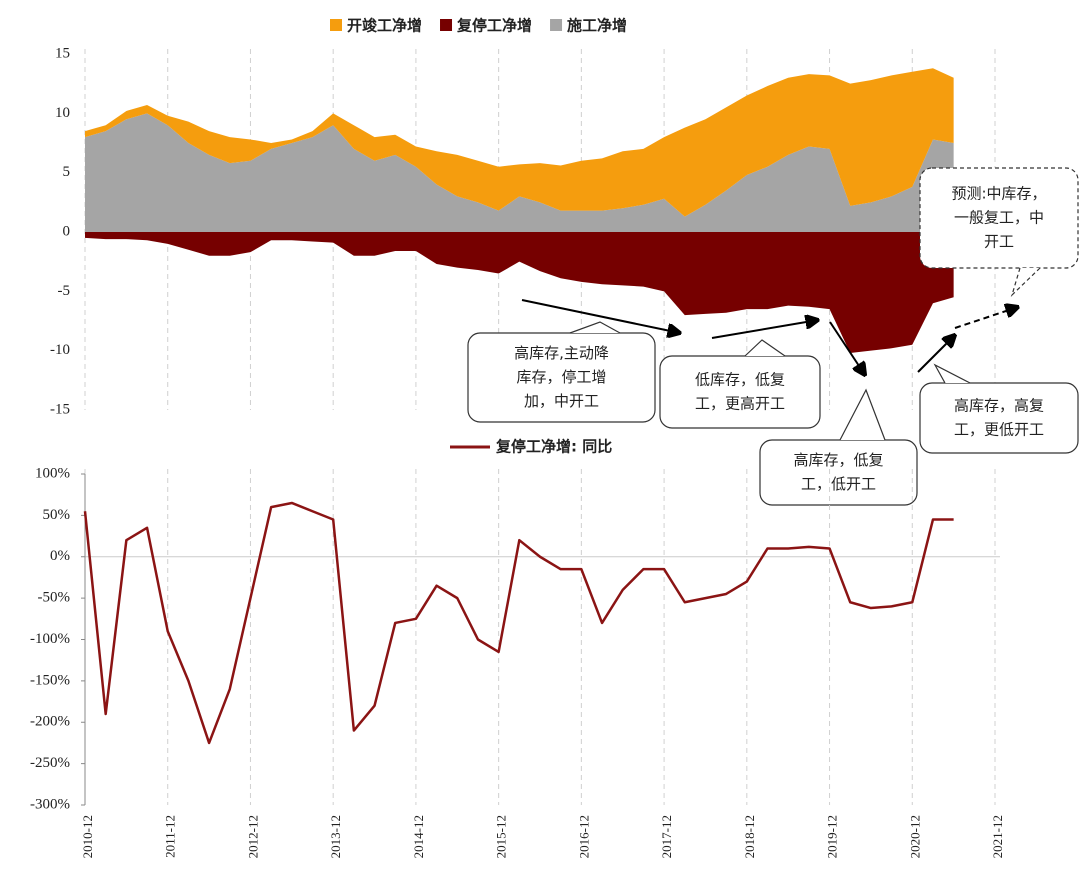 This screenshot has height=882, width=1080. Describe the element at coordinates (997, 836) in the screenshot. I see `x-tick-label: 2021-12` at that location.